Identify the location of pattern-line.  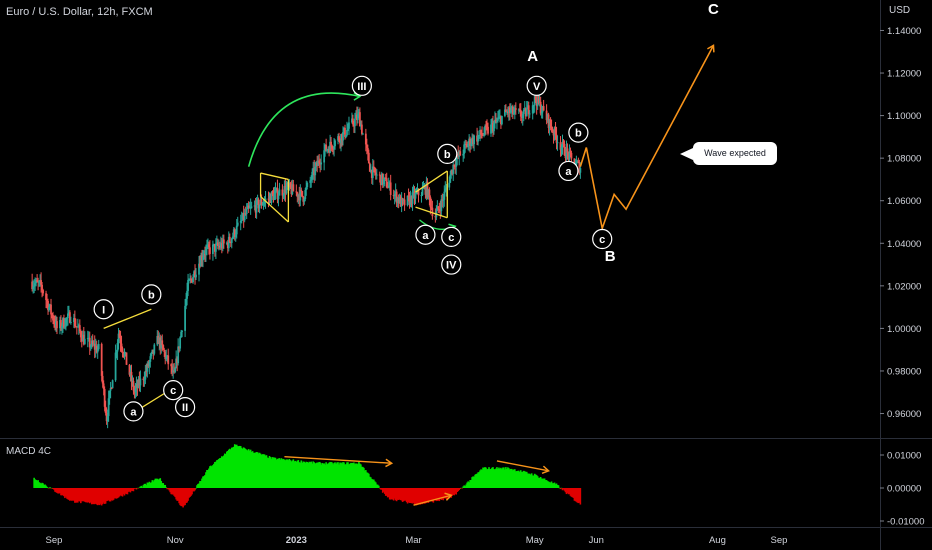
(274, 209).